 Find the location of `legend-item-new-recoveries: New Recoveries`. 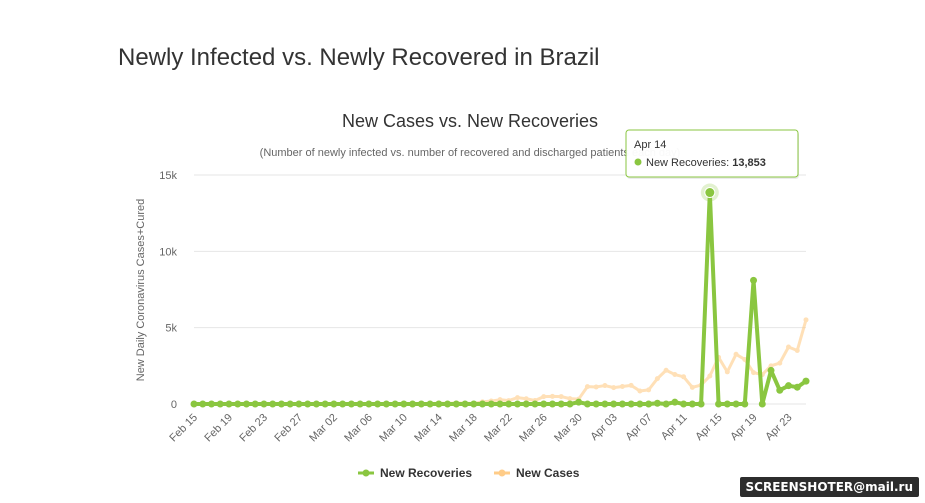

legend-item-new-recoveries: New Recoveries is located at coordinates (415, 473).